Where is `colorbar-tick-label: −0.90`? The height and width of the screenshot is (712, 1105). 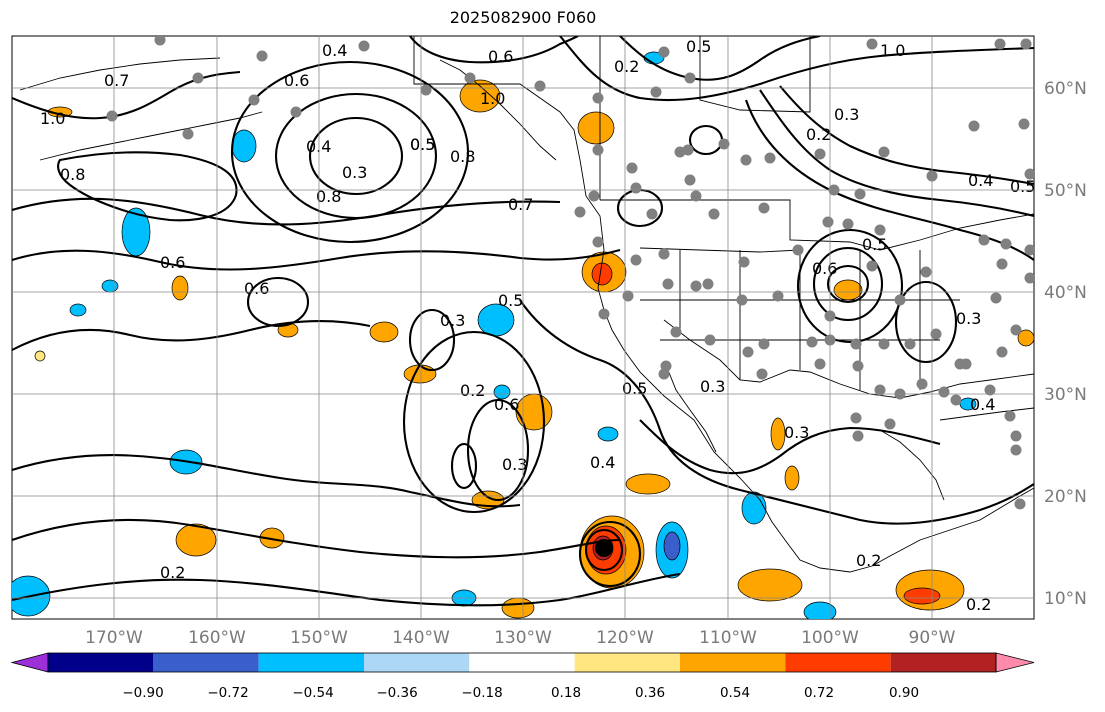 colorbar-tick-label: −0.90 is located at coordinates (142, 693).